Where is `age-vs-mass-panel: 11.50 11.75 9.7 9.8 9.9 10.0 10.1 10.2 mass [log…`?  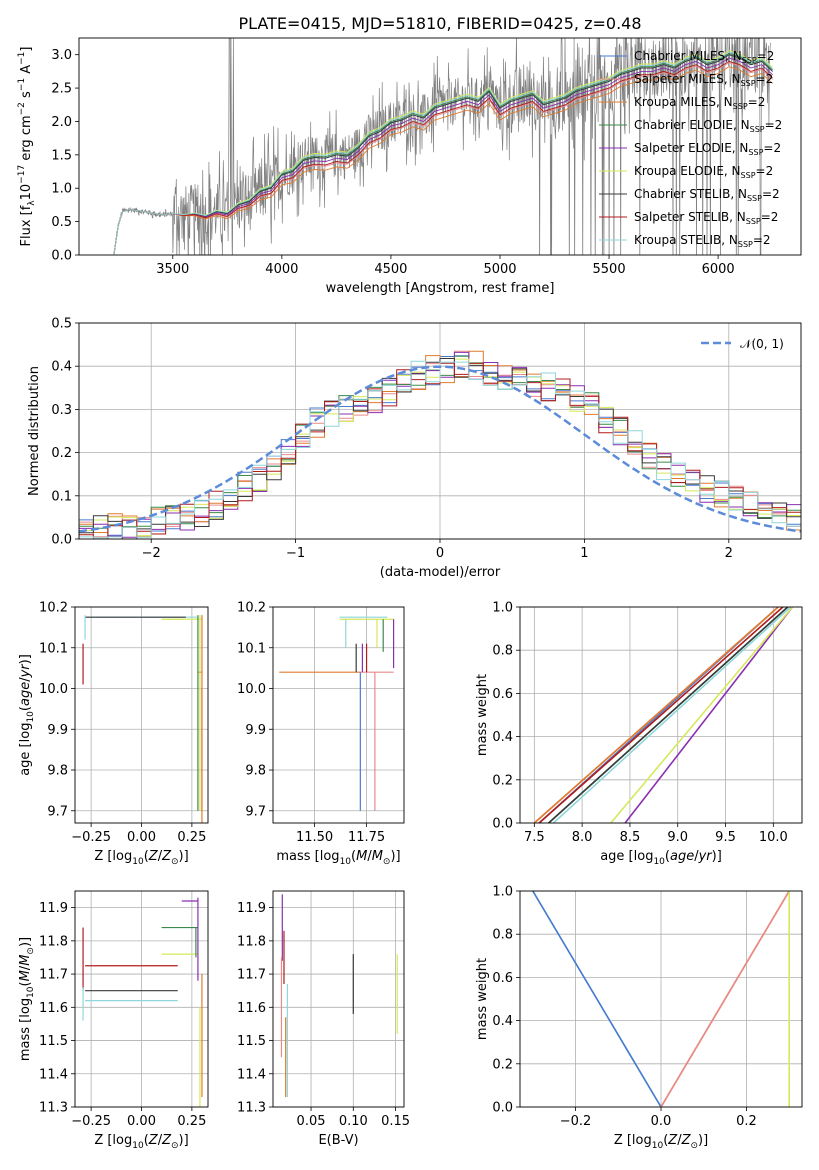 age-vs-mass-panel: 11.50 11.75 9.7 9.8 9.9 10.0 10.1 10.2 mass [log… is located at coordinates (321, 734).